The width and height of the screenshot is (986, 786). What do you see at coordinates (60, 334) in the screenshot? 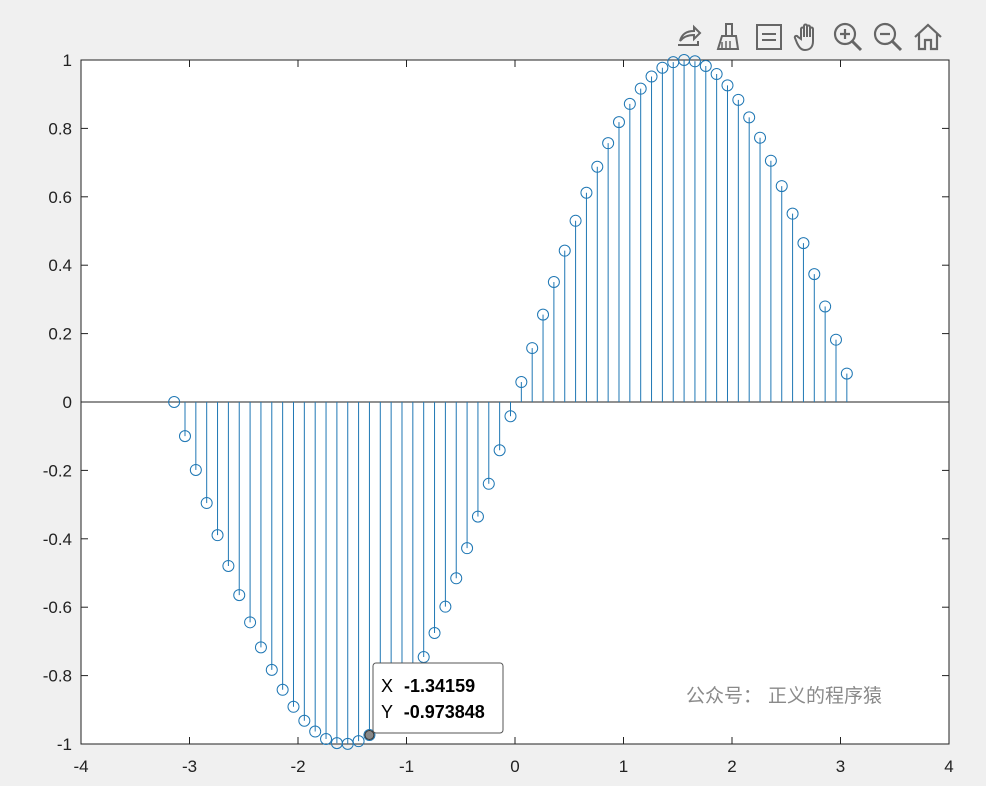
I see `y-tick-label: 0.2` at bounding box center [60, 334].